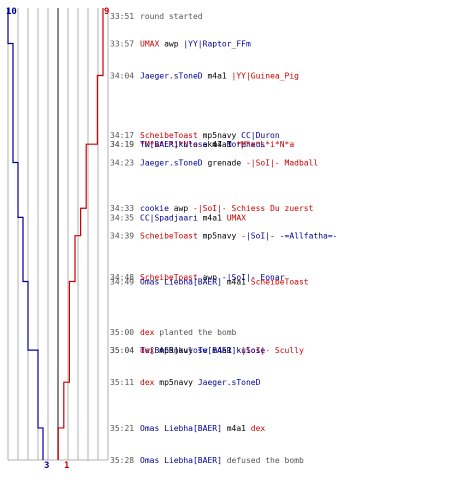 The height and width of the screenshot is (500, 450). What do you see at coordinates (122, 208) in the screenshot?
I see `event-time: 34:33` at bounding box center [122, 208].